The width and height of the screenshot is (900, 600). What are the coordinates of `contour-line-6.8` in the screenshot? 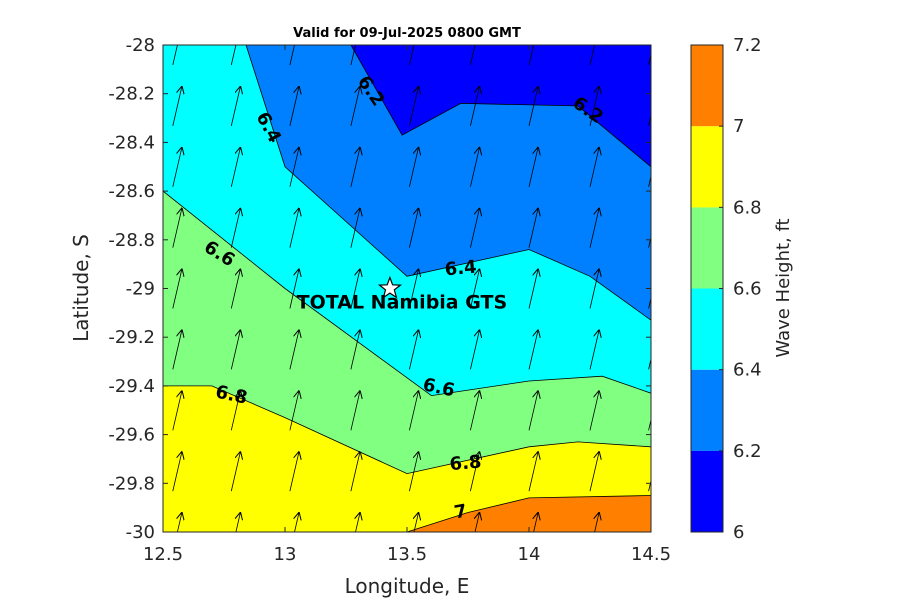 It's located at (407, 430).